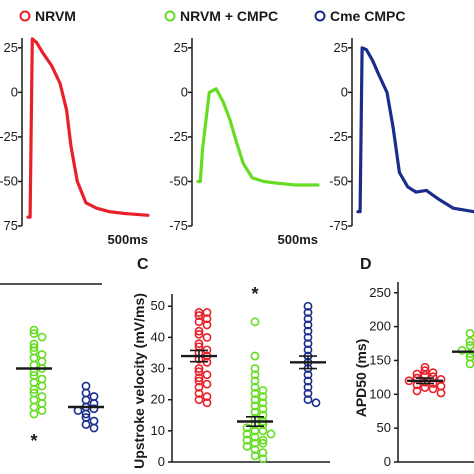 The image size is (474, 474). I want to click on trace-tick-label-2-0: 25, so click(341, 47).